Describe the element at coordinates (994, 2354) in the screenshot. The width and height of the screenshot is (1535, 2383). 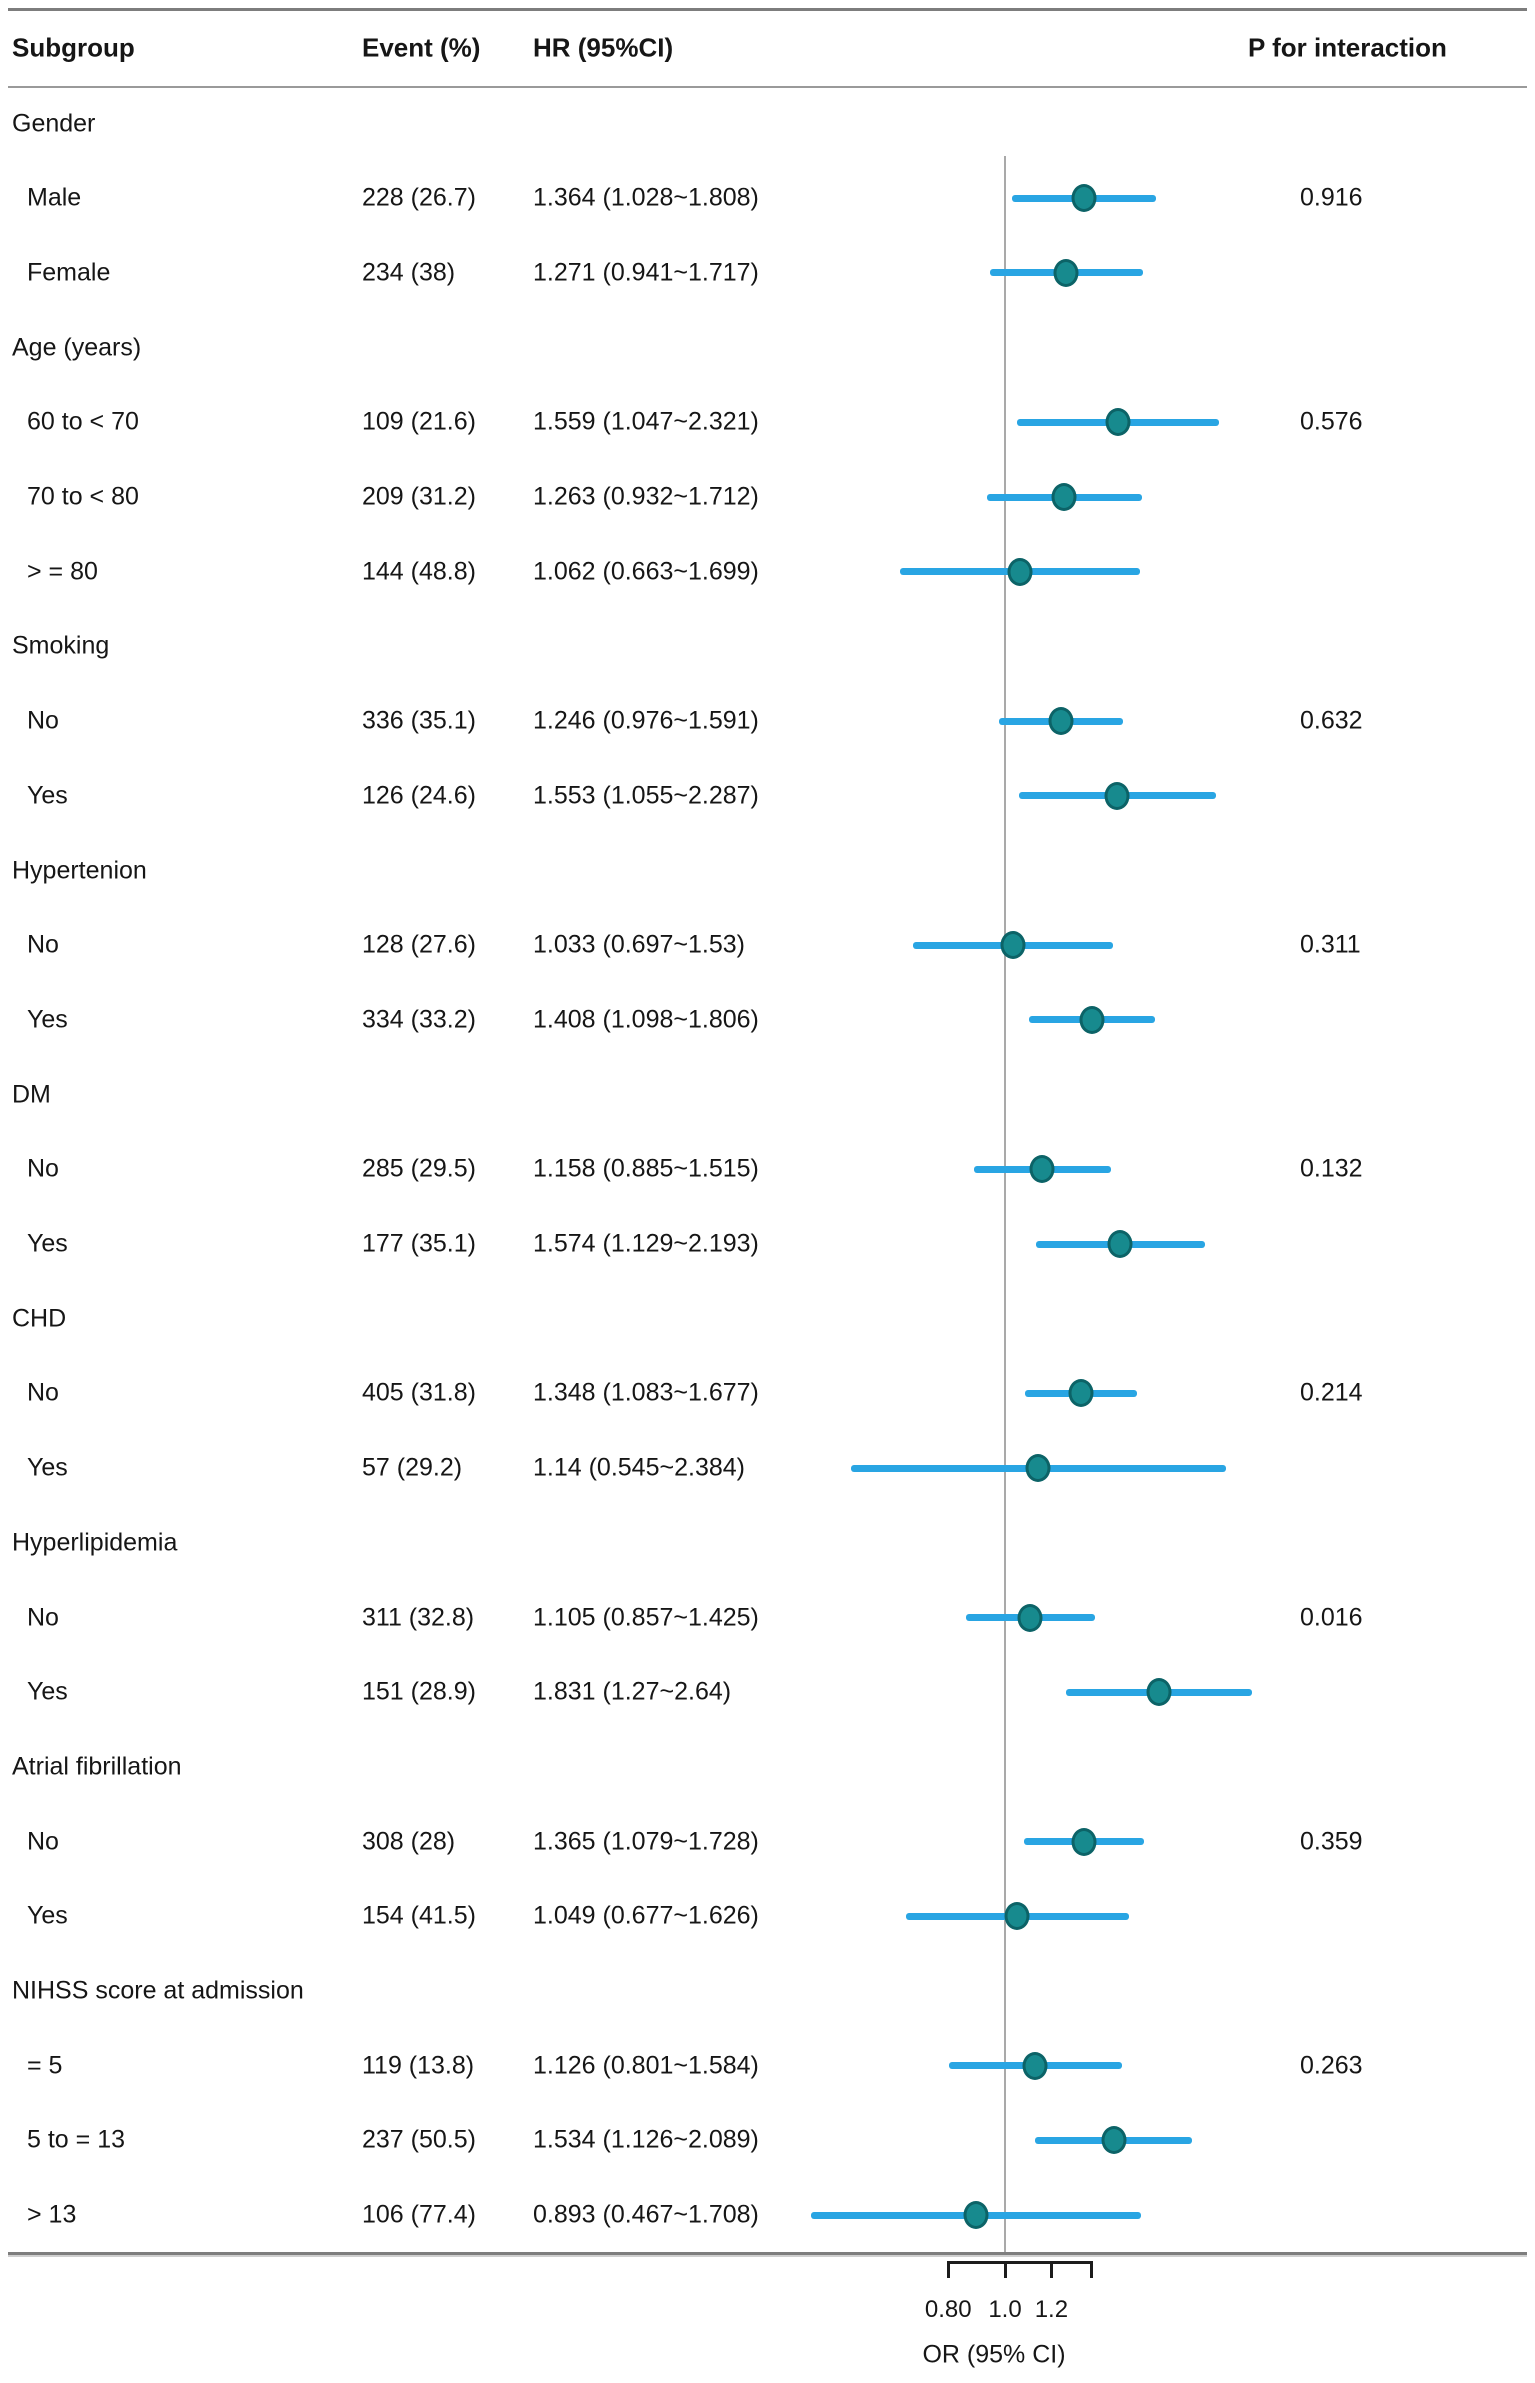
I see `x-axis-label: OR (95% CI)` at that location.